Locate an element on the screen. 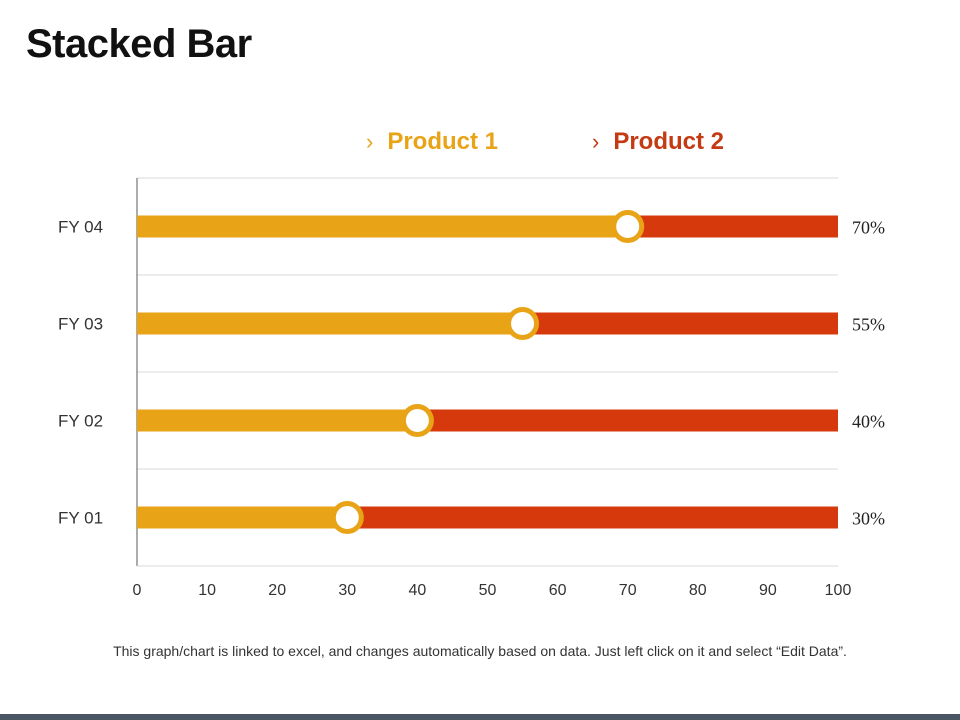 This screenshot has width=960, height=720. y-category-label: FY 02 is located at coordinates (80, 421).